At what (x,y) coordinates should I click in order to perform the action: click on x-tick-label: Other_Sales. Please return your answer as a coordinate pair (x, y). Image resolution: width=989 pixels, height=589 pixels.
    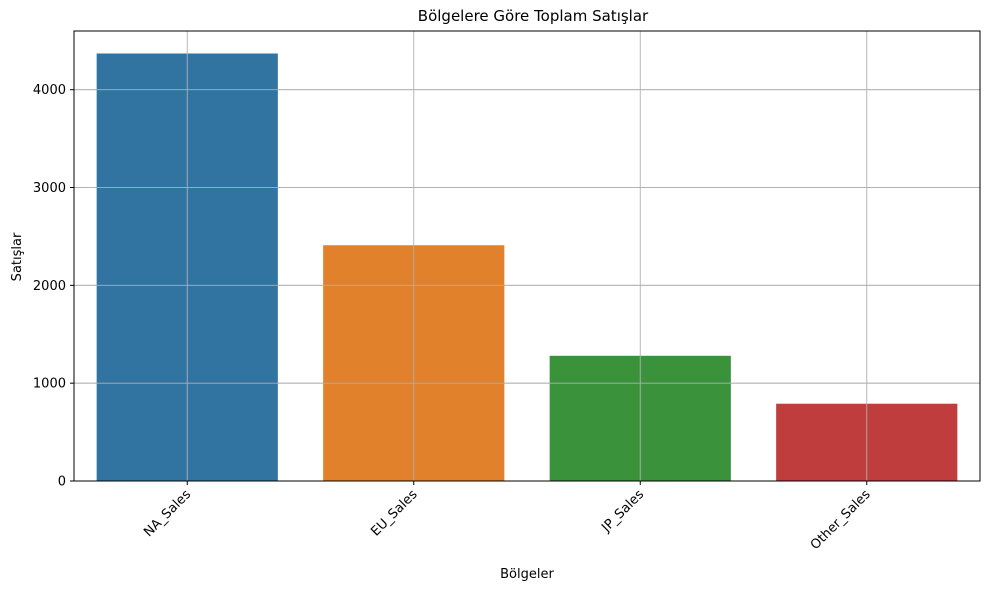
    Looking at the image, I should click on (841, 520).